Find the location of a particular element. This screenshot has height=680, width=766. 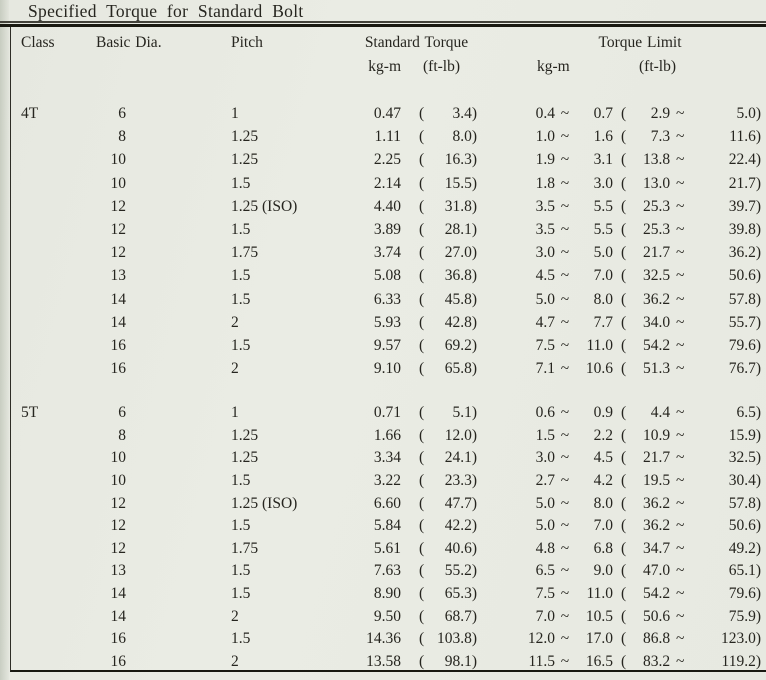

table-row: 10 1.25 3.34(24.1) 3.0 ~4.5(21.7 ~32.5) is located at coordinates (393, 458).